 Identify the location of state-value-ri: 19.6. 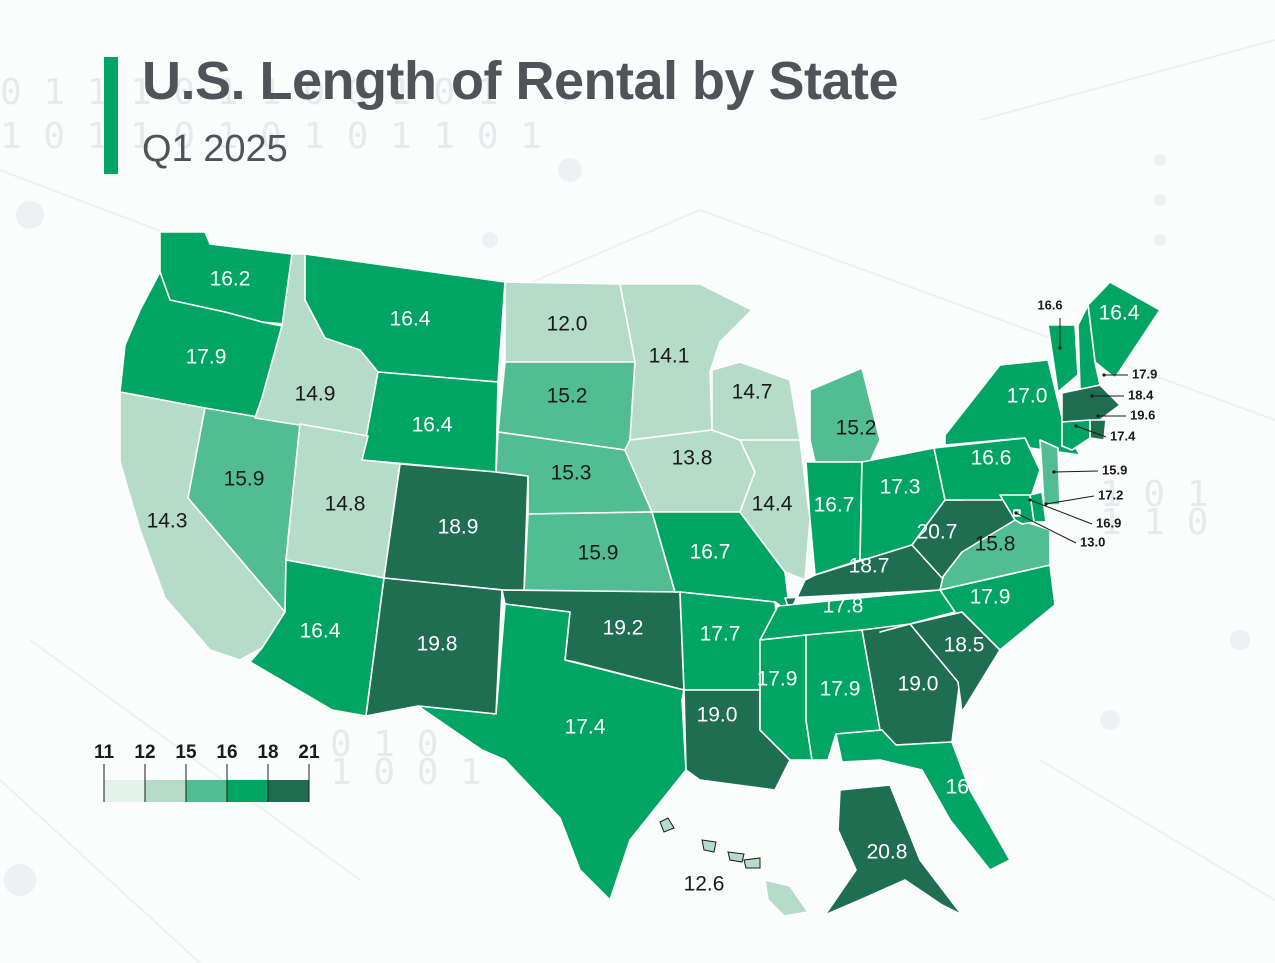
(1142, 414).